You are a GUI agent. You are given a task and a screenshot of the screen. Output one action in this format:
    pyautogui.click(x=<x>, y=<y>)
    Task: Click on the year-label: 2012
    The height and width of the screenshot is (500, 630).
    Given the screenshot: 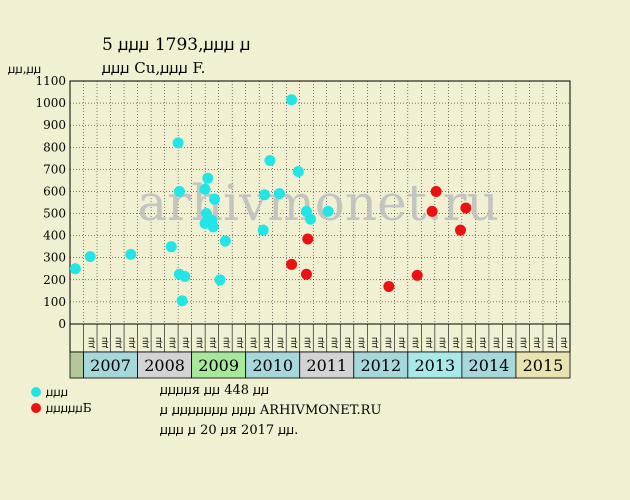 What is the action you would take?
    pyautogui.click(x=380, y=365)
    